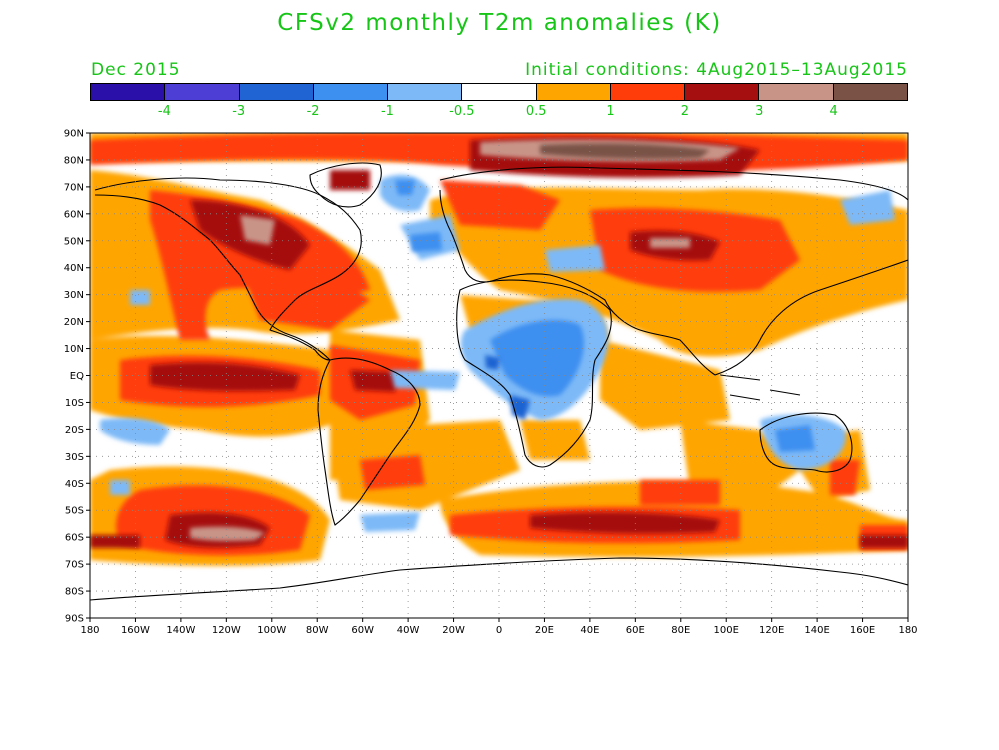 The width and height of the screenshot is (999, 750). What do you see at coordinates (74, 322) in the screenshot?
I see `lat-tick-label: 20N` at bounding box center [74, 322].